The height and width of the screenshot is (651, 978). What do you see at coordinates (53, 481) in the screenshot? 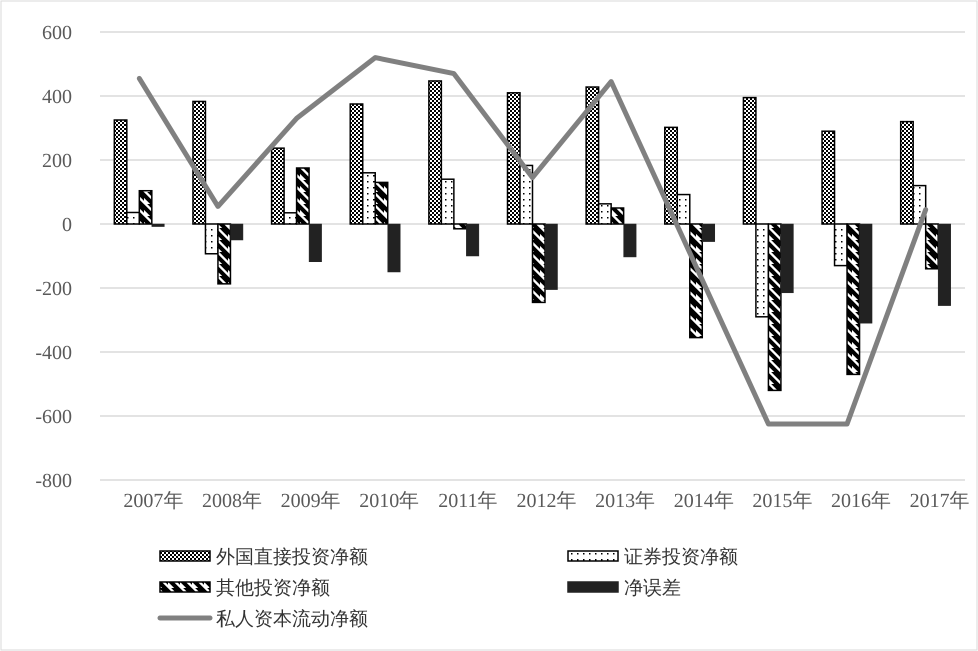
I see `y-tick-label: -800` at bounding box center [53, 481].